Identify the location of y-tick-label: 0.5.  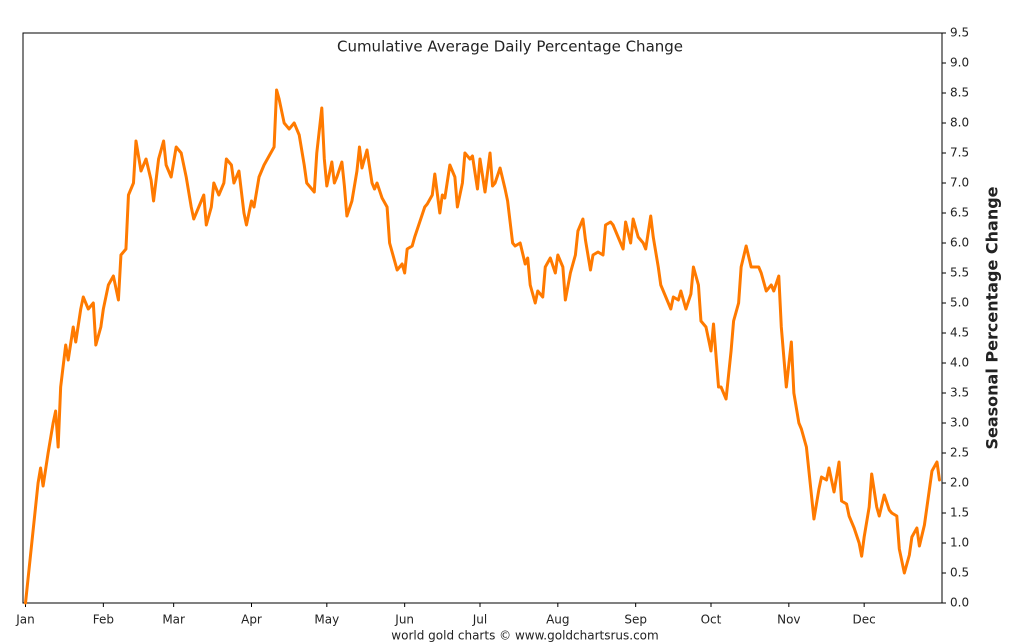
(959, 573).